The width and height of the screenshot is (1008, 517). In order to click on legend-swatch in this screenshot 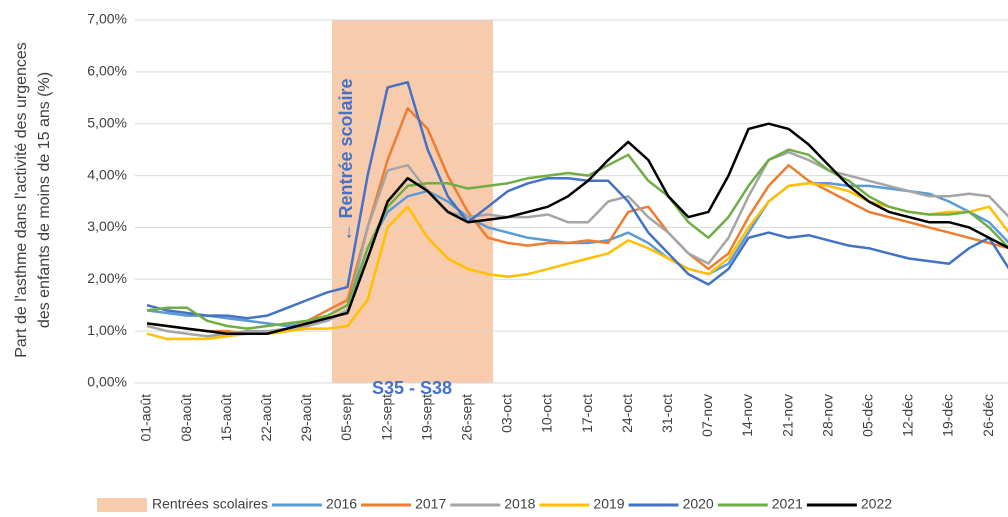, I will do `click(122, 505)`.